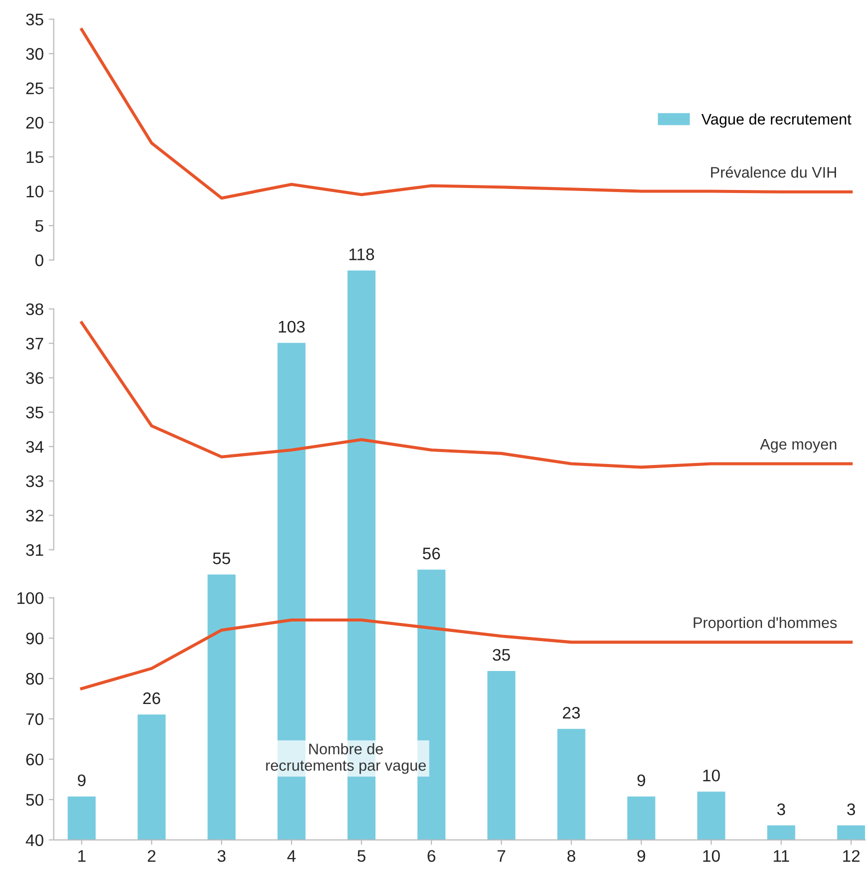 This screenshot has width=866, height=874. I want to click on series-label: Age moyen, so click(798, 445).